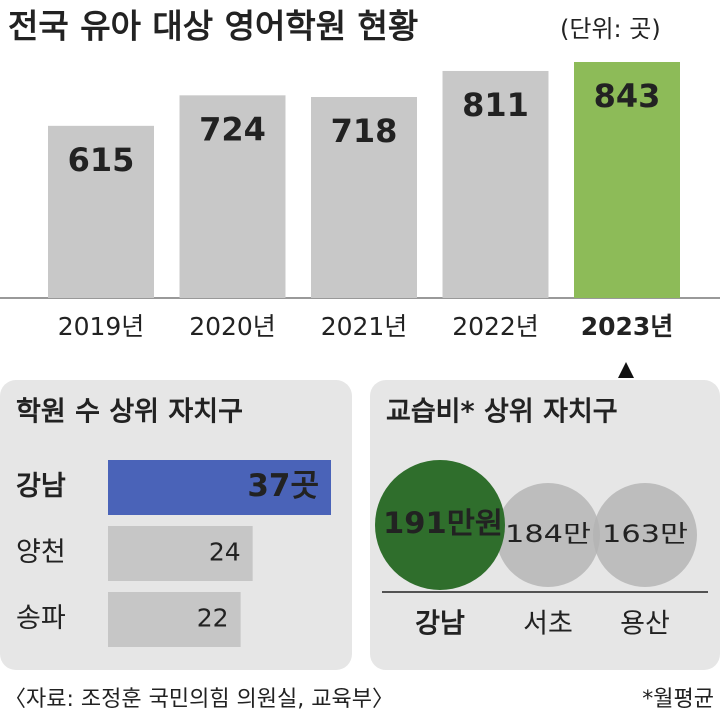 This screenshot has width=720, height=727. What do you see at coordinates (232, 326) in the screenshot?
I see `x-tick-label: 2020년` at bounding box center [232, 326].